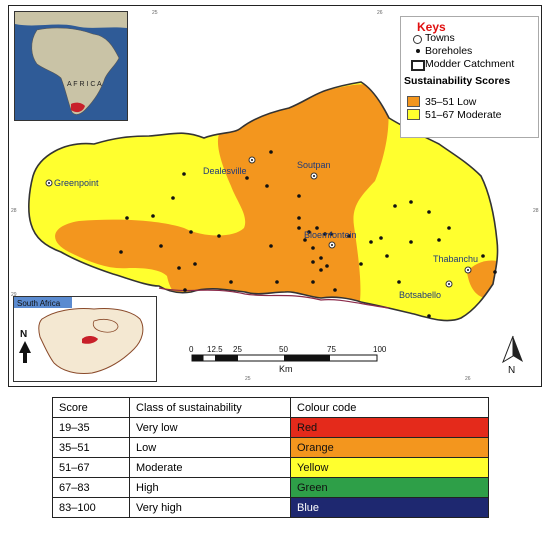 The height and width of the screenshot is (545, 550). I want to click on header-class: Class of sustainability, so click(210, 407).